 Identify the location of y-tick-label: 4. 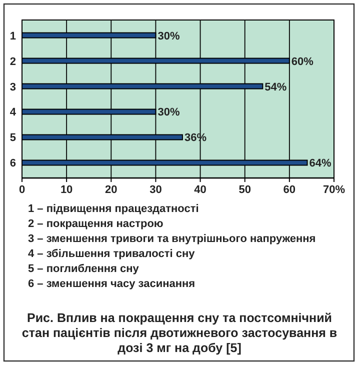
(13, 112).